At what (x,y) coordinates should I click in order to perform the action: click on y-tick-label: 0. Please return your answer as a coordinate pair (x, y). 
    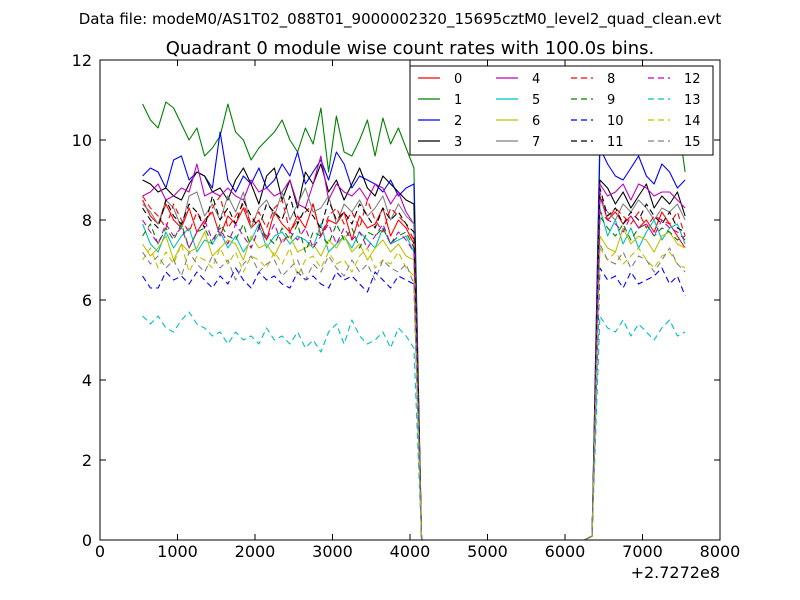
    Looking at the image, I should click on (87, 540).